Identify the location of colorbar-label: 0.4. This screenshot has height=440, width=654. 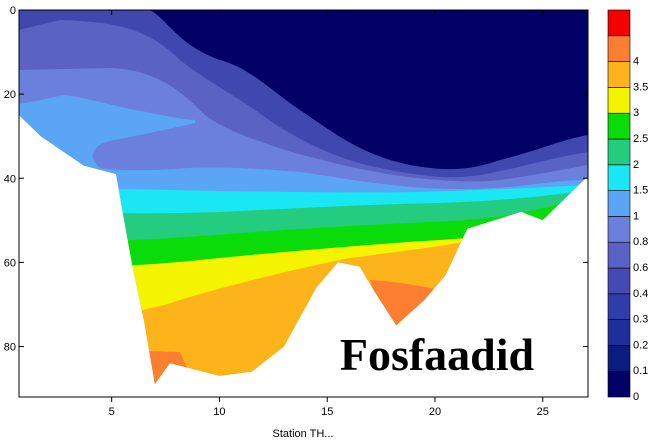
(640, 294).